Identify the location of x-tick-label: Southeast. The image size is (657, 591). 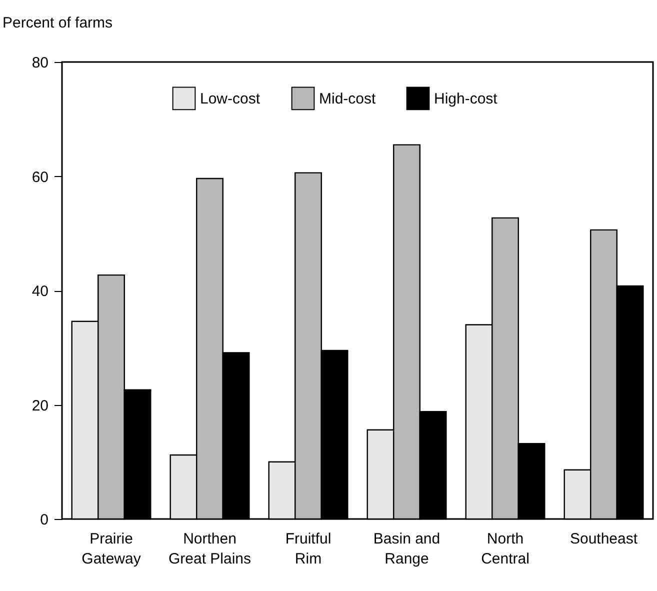
(604, 539).